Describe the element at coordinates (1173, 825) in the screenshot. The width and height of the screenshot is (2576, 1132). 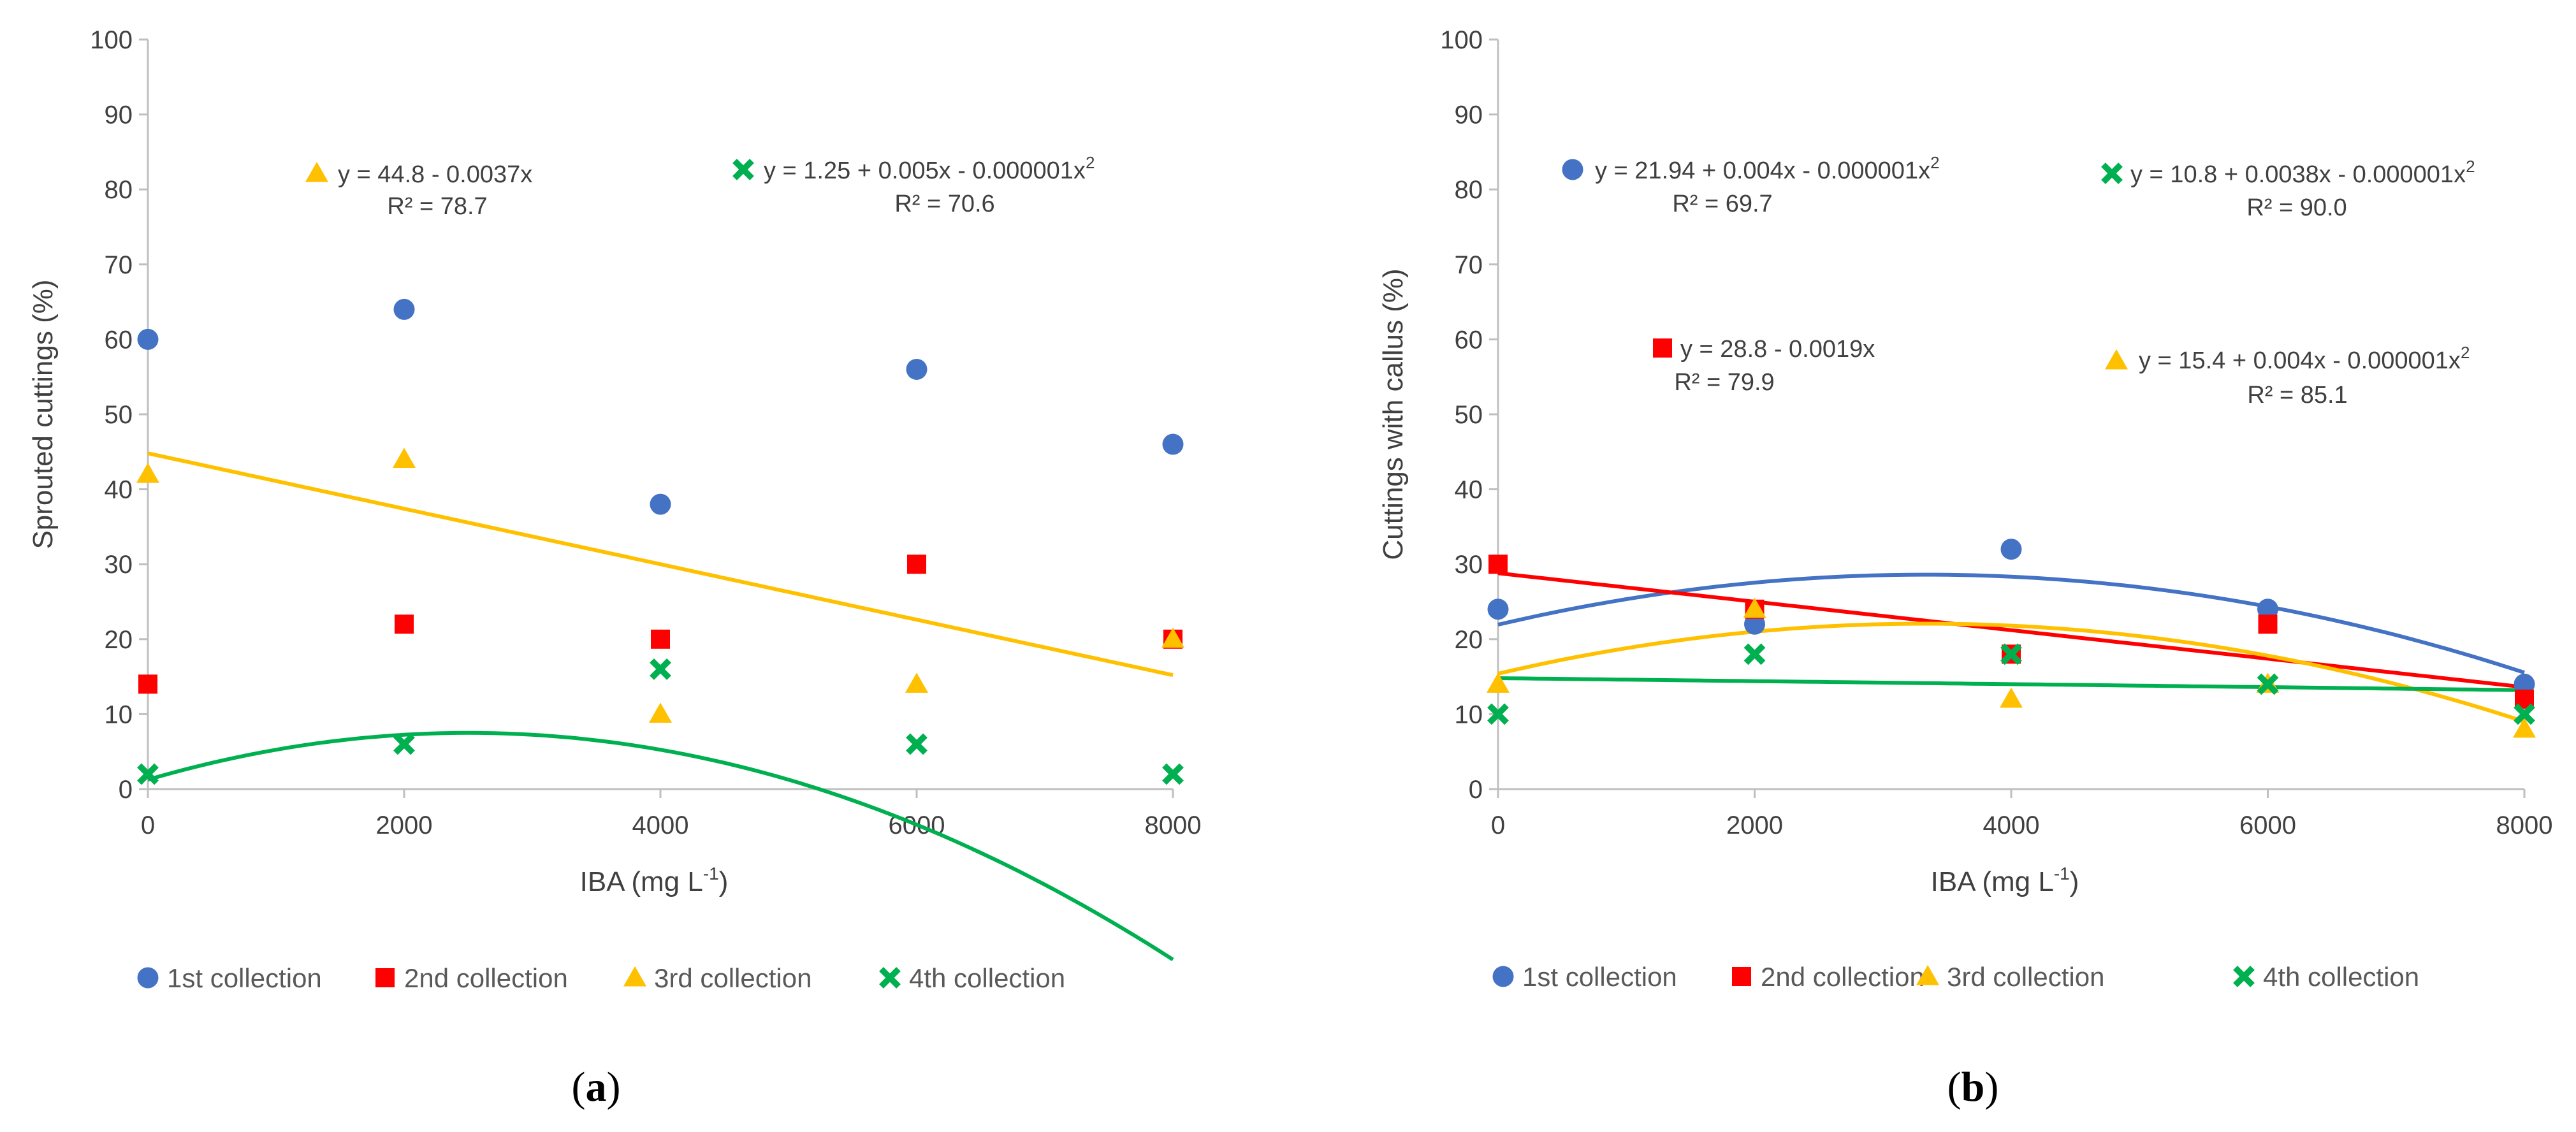
I see `x-tick-label: 8000` at that location.